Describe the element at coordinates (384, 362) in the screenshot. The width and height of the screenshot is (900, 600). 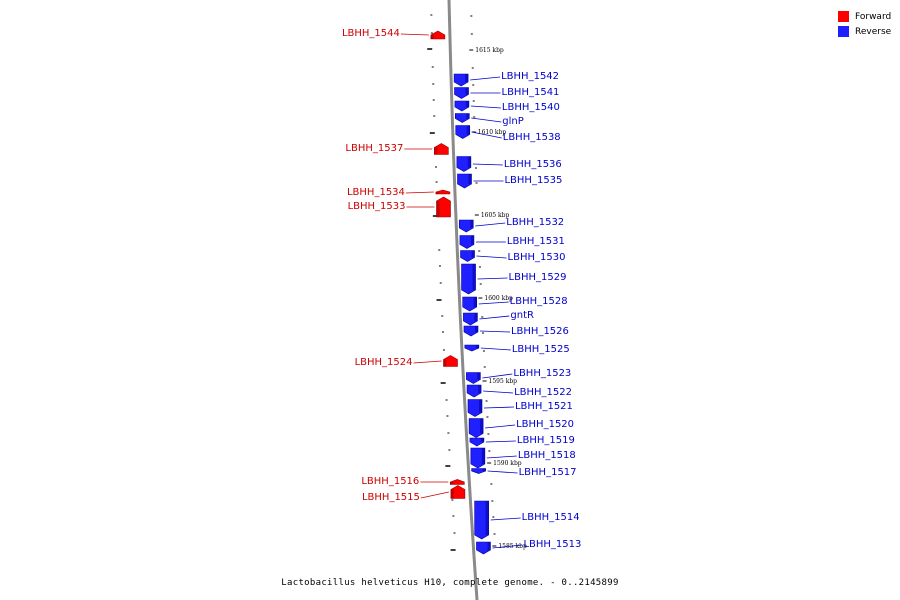
I see `gene-label-lbhh-1524: LBHH_1524` at that location.